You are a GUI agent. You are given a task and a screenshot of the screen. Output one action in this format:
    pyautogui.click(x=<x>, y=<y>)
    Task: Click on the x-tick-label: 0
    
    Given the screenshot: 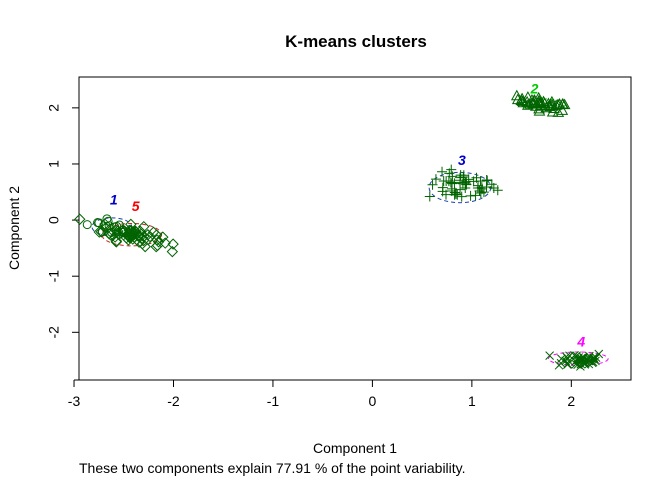 What is the action you would take?
    pyautogui.click(x=373, y=401)
    